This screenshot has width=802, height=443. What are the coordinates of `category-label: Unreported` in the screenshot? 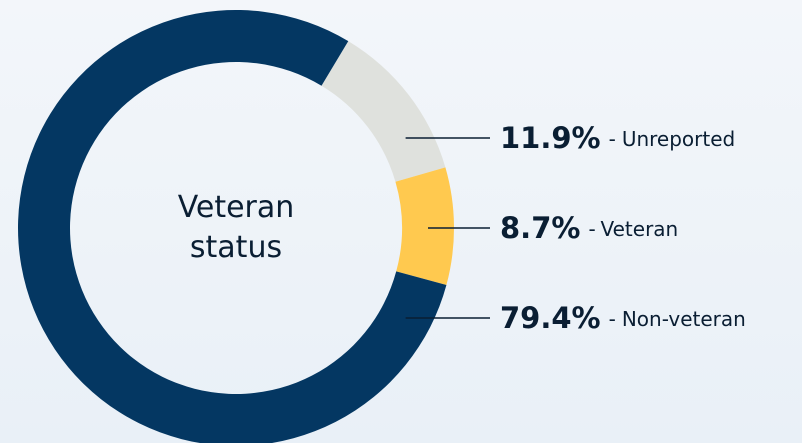 It's located at (678, 139).